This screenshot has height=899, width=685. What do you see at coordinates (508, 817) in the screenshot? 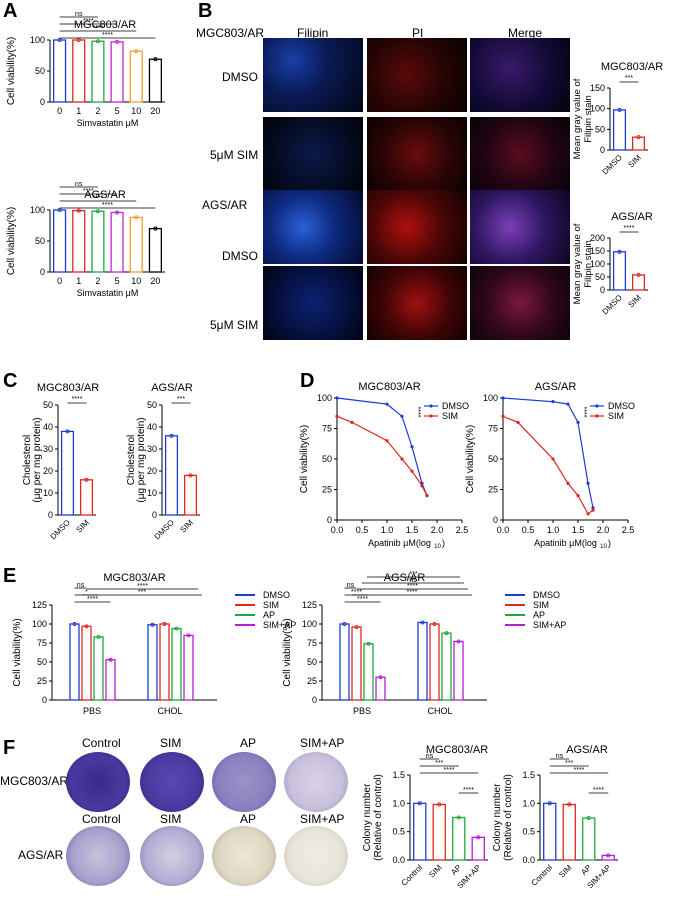
I see `f-ylabel-1-1: (Relative of control)` at bounding box center [508, 817].